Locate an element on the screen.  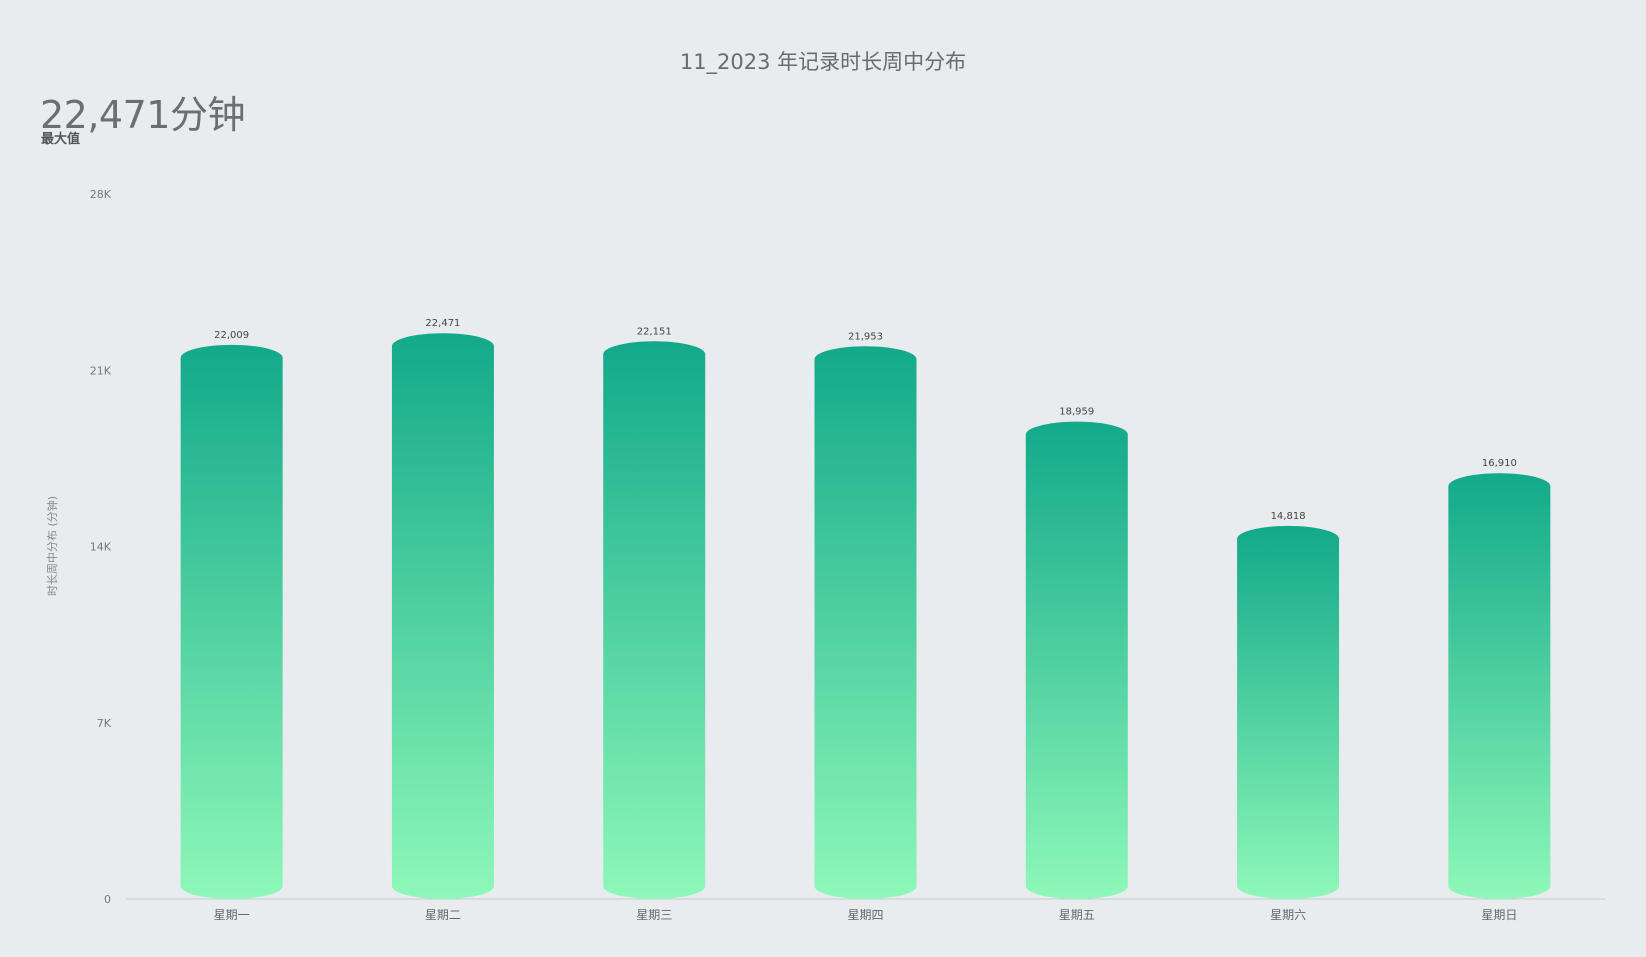
kpi-max-value: 22,471分钟 is located at coordinates (142, 115).